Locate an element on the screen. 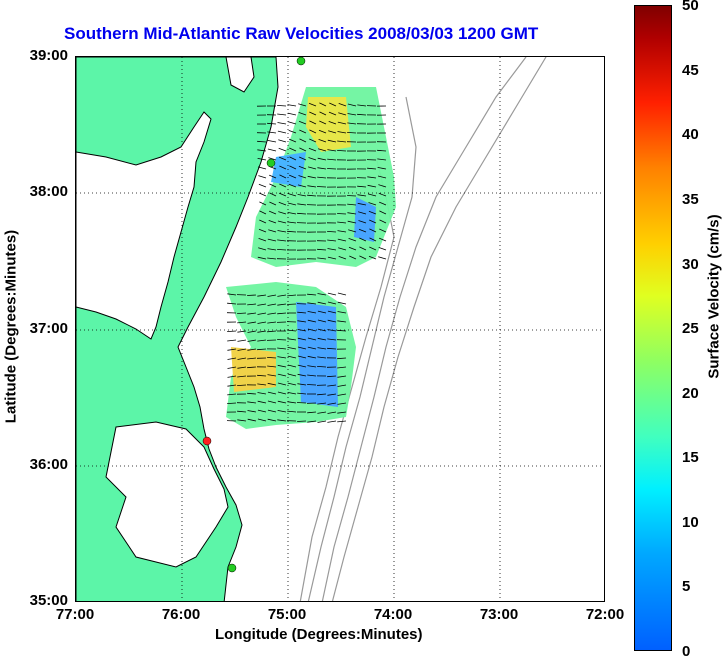 This screenshot has width=724, height=660. velocity-patch-south-blue is located at coordinates (317, 354).